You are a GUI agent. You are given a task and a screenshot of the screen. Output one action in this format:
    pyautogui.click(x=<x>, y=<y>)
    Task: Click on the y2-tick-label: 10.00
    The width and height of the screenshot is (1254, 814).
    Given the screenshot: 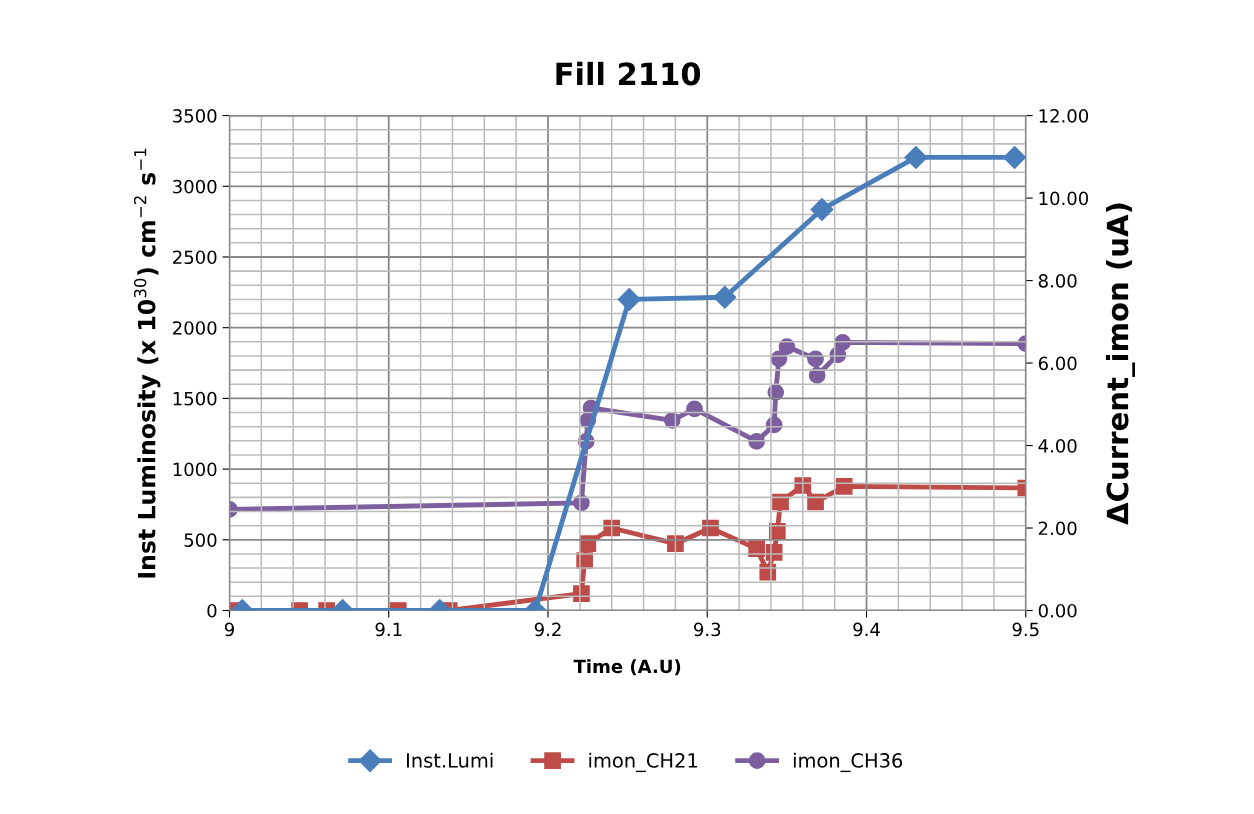 What is the action you would take?
    pyautogui.click(x=1064, y=198)
    